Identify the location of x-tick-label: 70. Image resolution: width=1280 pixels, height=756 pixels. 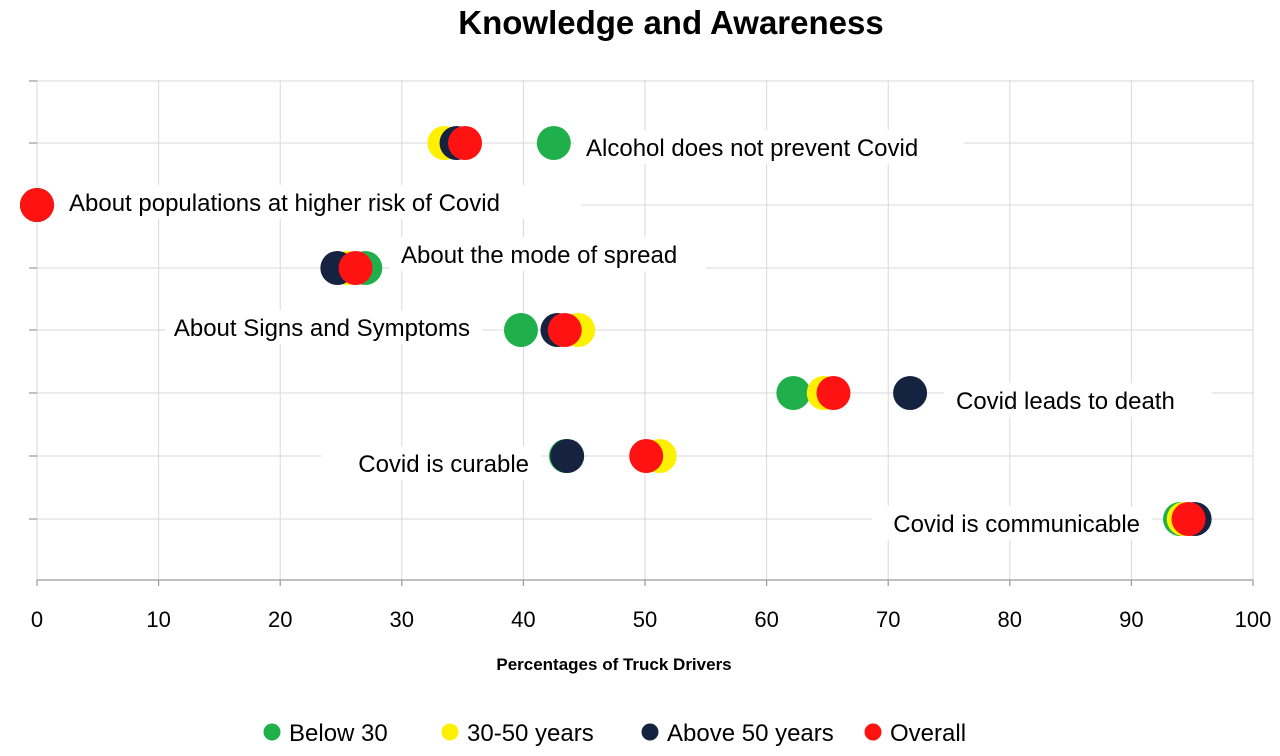
(888, 619).